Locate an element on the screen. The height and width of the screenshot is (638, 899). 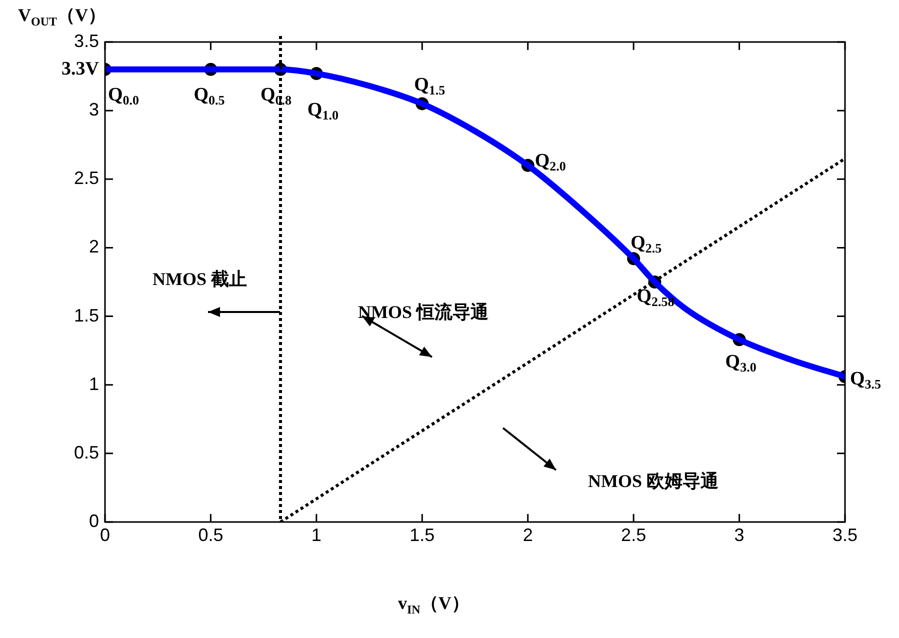
x-tick-label: 1 is located at coordinates (316, 534).